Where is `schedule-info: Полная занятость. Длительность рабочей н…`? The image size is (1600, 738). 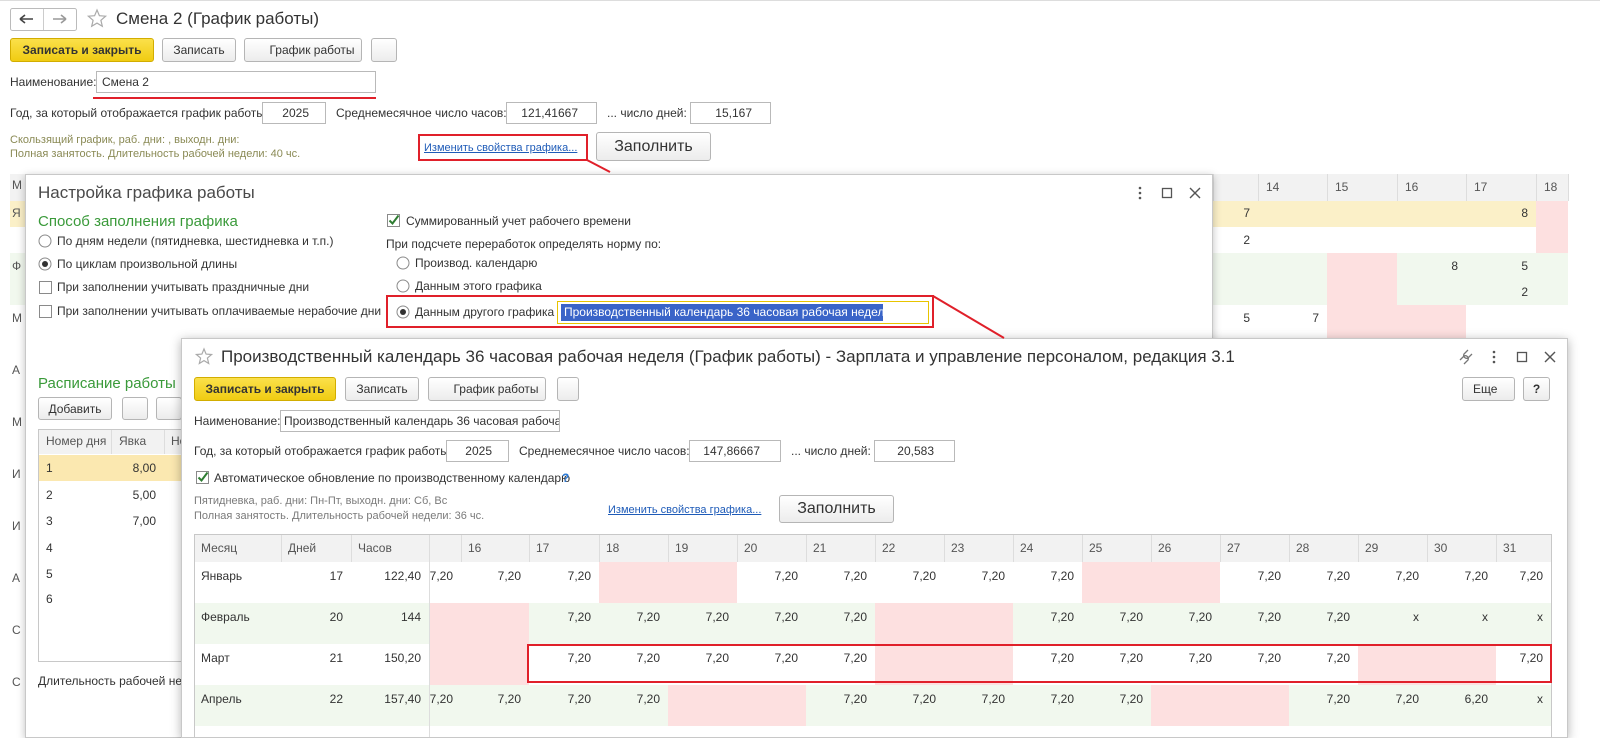
schedule-info: Полная занятость. Длительность рабочей н… is located at coordinates (155, 154).